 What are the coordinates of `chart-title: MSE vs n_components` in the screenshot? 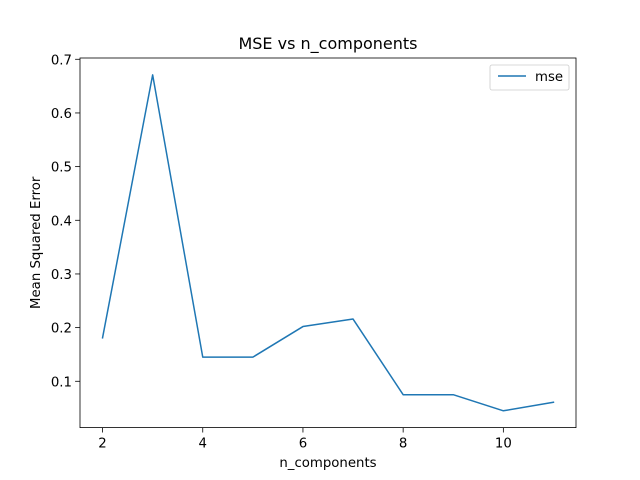 It's located at (327, 44).